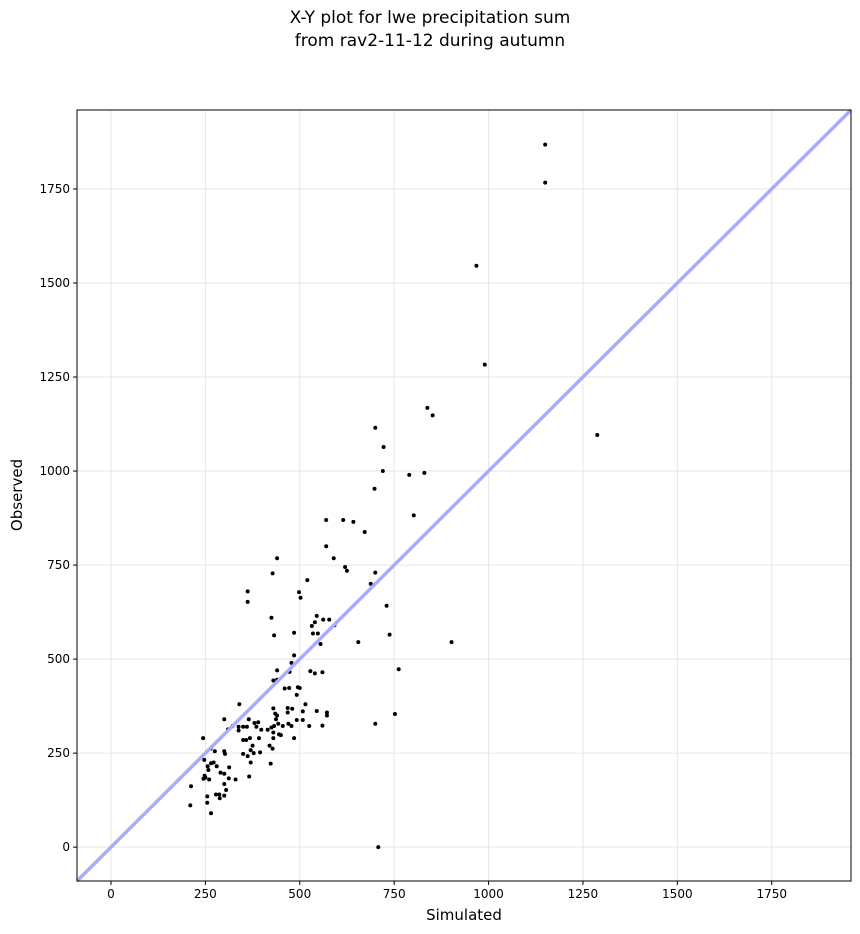  Describe the element at coordinates (54, 189) in the screenshot. I see `y-tick-label: 1750` at that location.